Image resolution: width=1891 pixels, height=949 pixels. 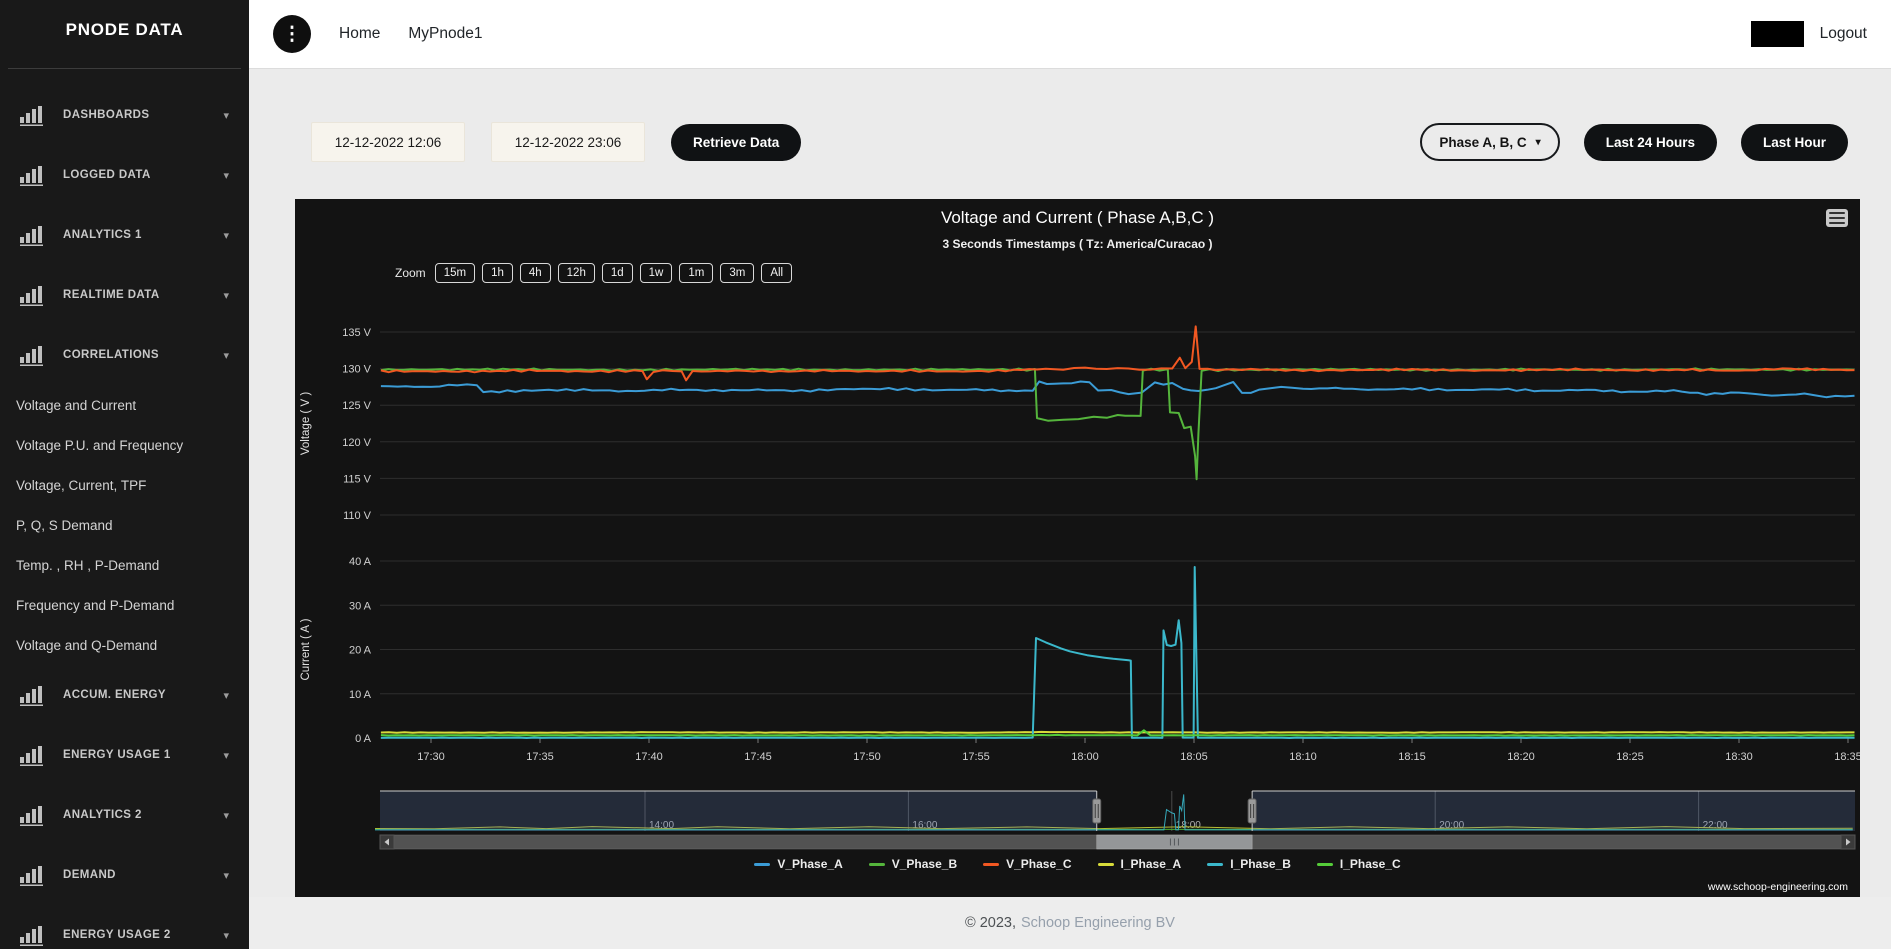 What do you see at coordinates (357, 516) in the screenshot?
I see `y-tick-label: 110 V` at bounding box center [357, 516].